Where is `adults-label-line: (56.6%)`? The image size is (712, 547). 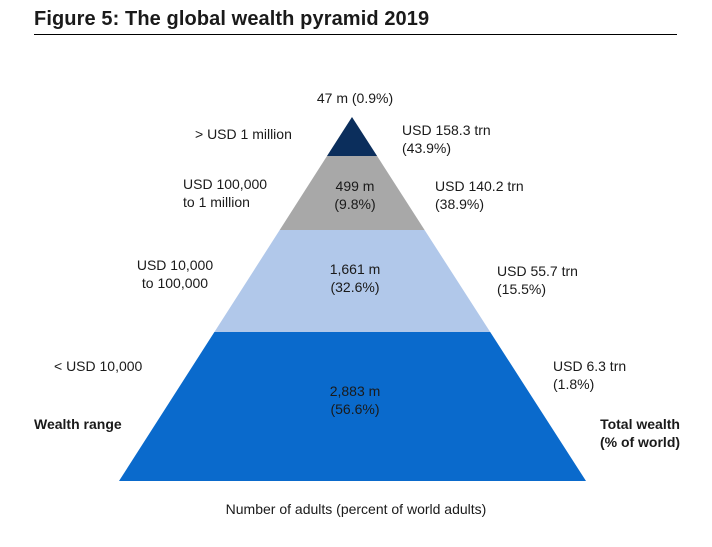
adults-label-line: (56.6%) is located at coordinates (355, 409).